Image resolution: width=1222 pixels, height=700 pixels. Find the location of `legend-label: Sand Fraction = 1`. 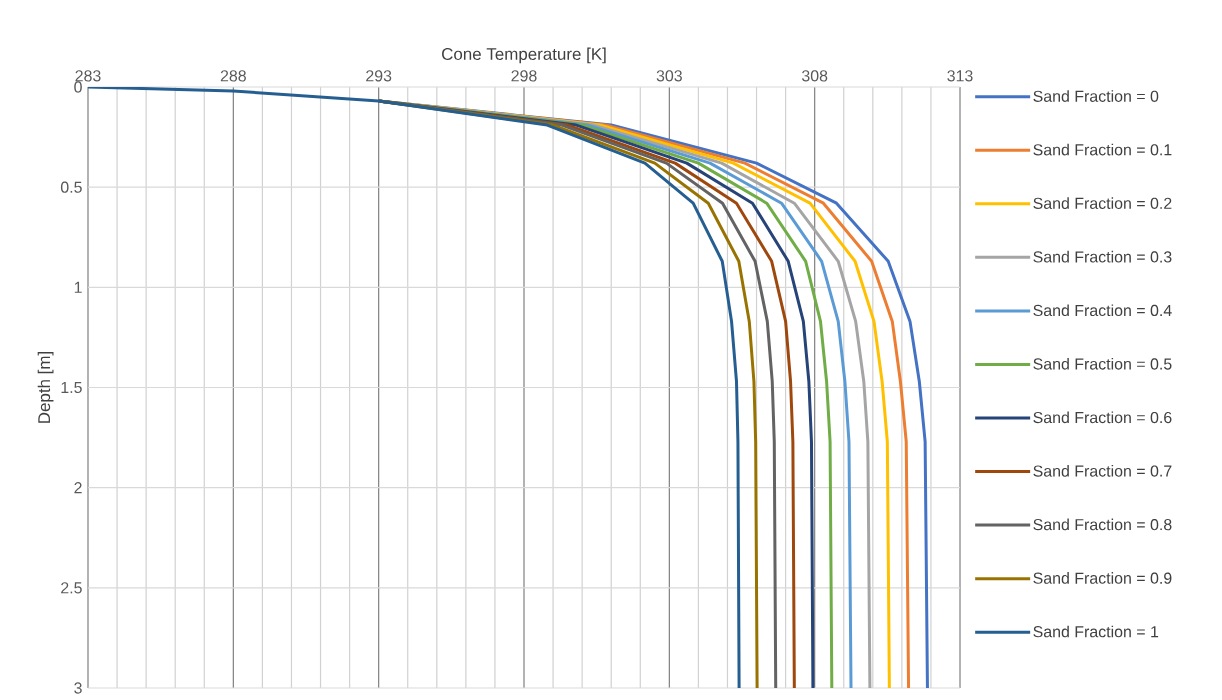

legend-label: Sand Fraction = 1 is located at coordinates (1096, 631).